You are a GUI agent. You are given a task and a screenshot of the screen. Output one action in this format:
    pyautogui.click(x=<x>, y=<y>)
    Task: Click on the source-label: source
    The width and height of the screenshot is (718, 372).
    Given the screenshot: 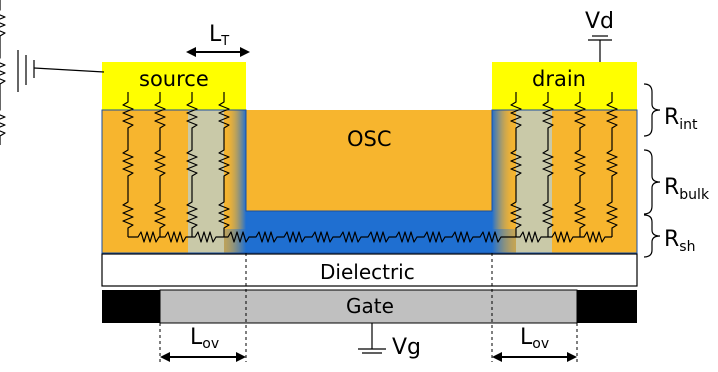 What is the action you would take?
    pyautogui.click(x=174, y=79)
    